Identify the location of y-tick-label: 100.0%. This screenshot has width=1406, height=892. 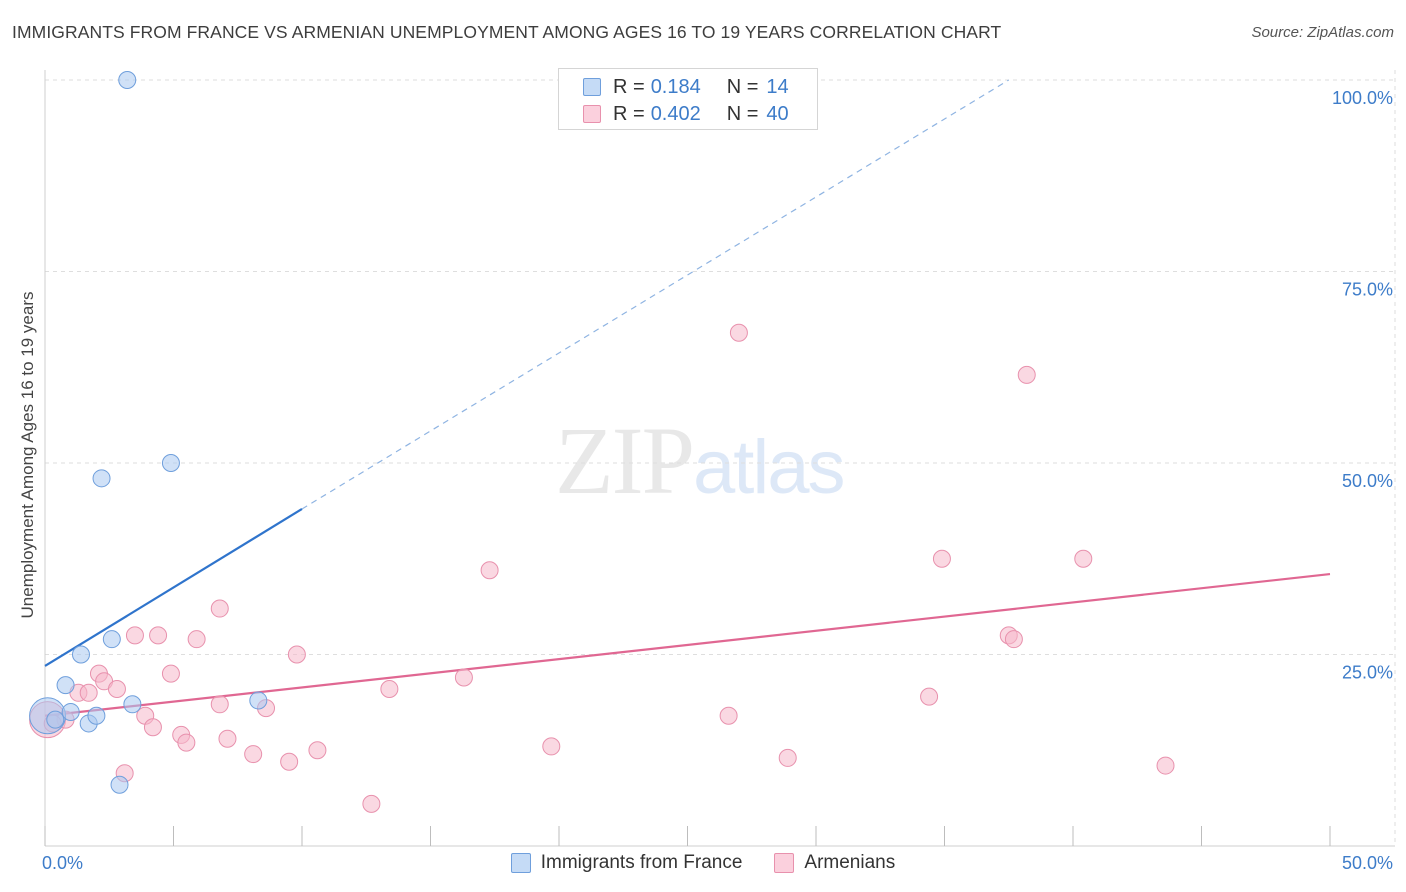
(1362, 98).